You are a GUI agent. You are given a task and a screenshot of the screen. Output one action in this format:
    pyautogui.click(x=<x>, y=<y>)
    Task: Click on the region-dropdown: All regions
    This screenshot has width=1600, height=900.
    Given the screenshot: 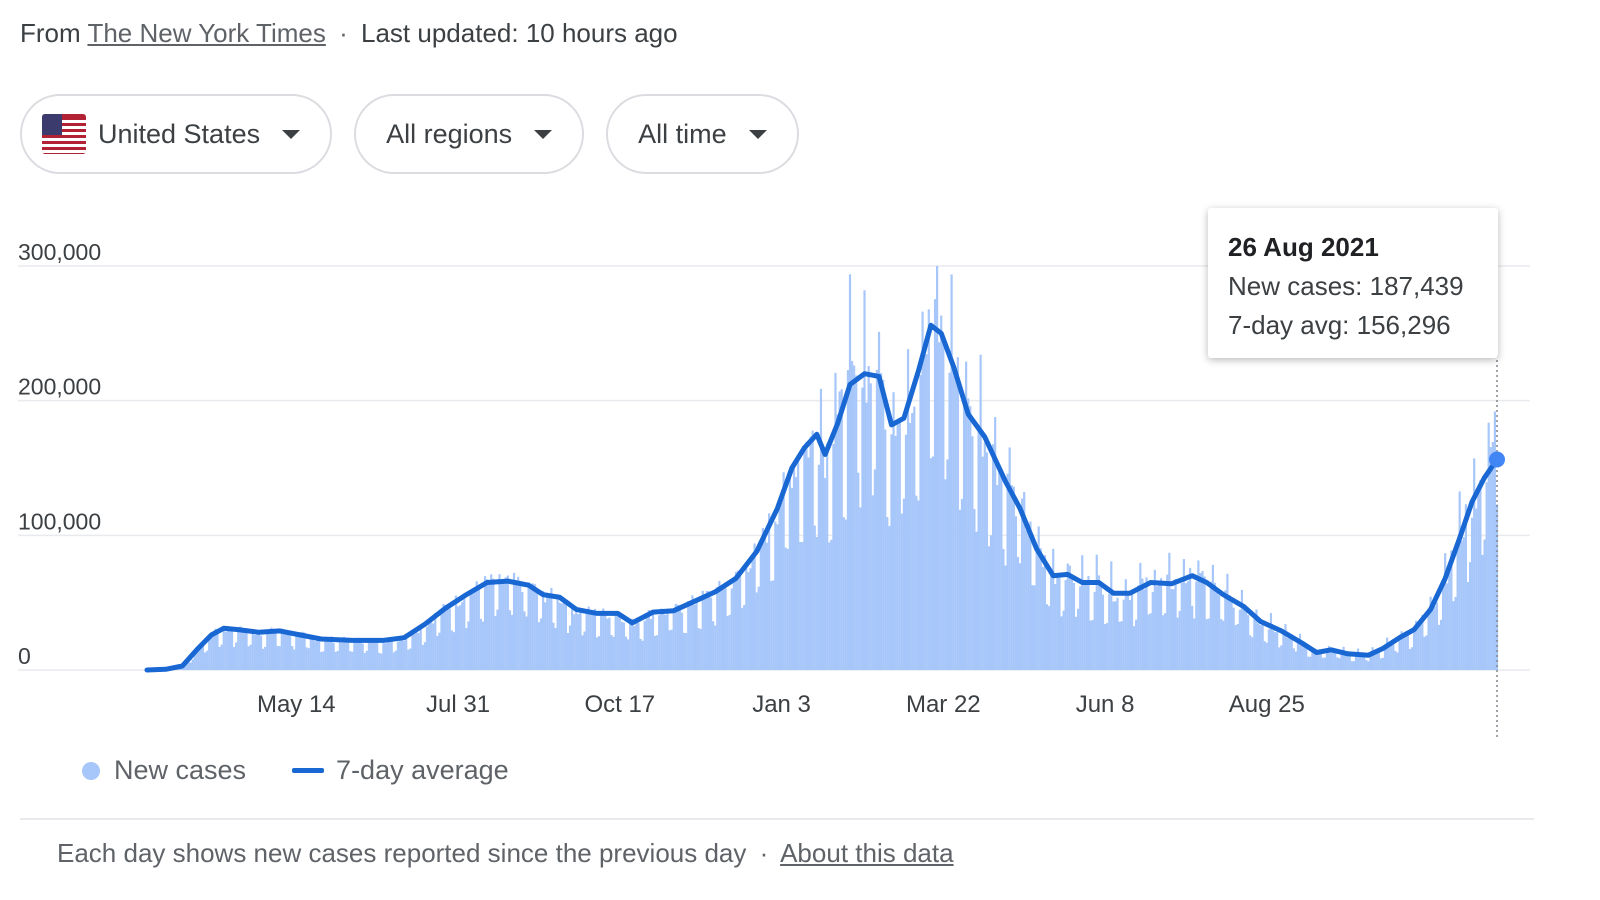 What is the action you would take?
    pyautogui.click(x=469, y=134)
    